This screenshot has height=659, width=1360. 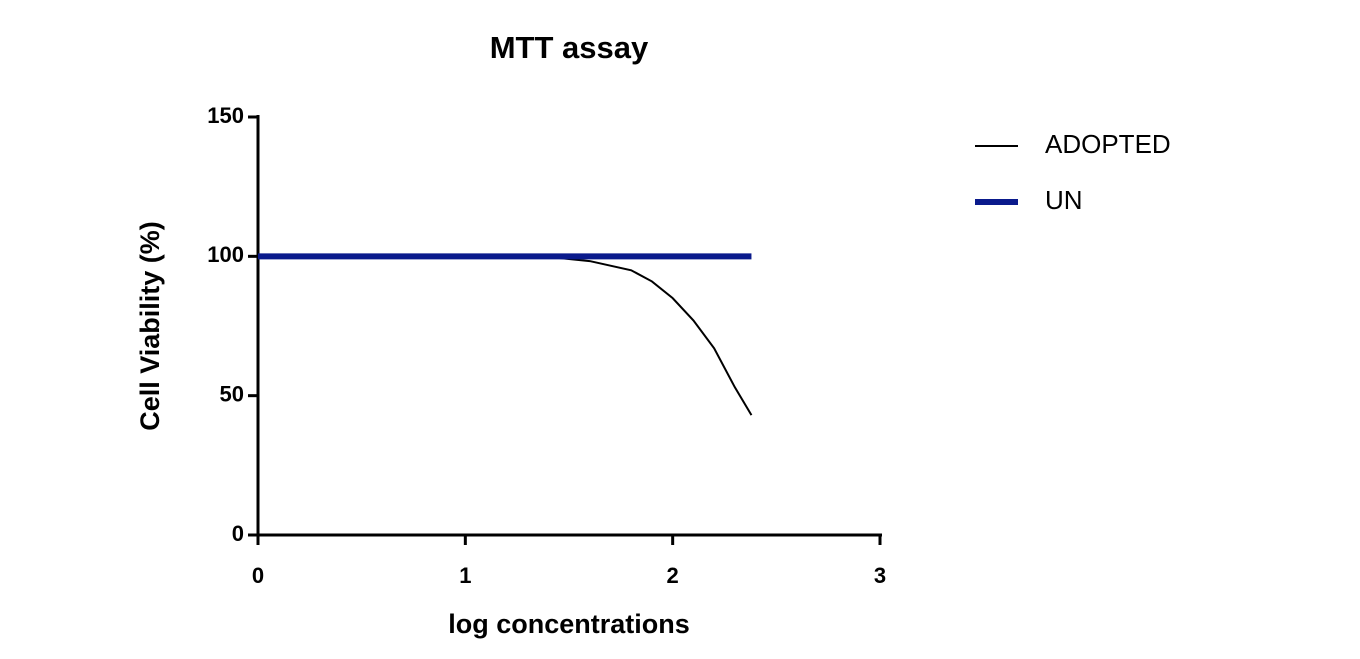 What do you see at coordinates (258, 575) in the screenshot?
I see `x-tick-label: 0` at bounding box center [258, 575].